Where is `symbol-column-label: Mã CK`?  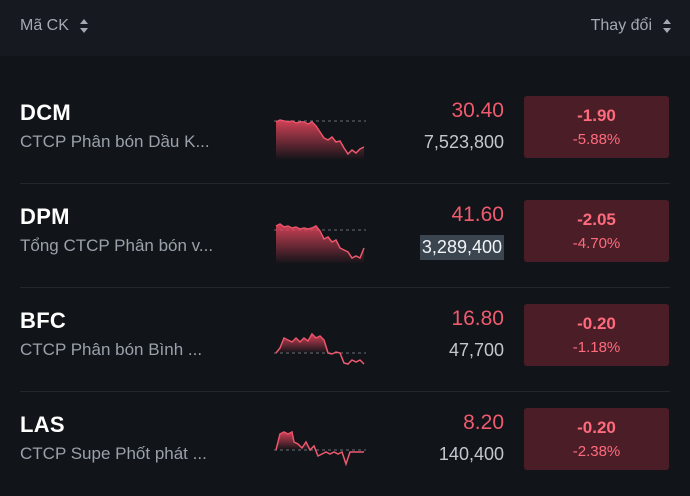
symbol-column-label: Mã CK is located at coordinates (44, 25).